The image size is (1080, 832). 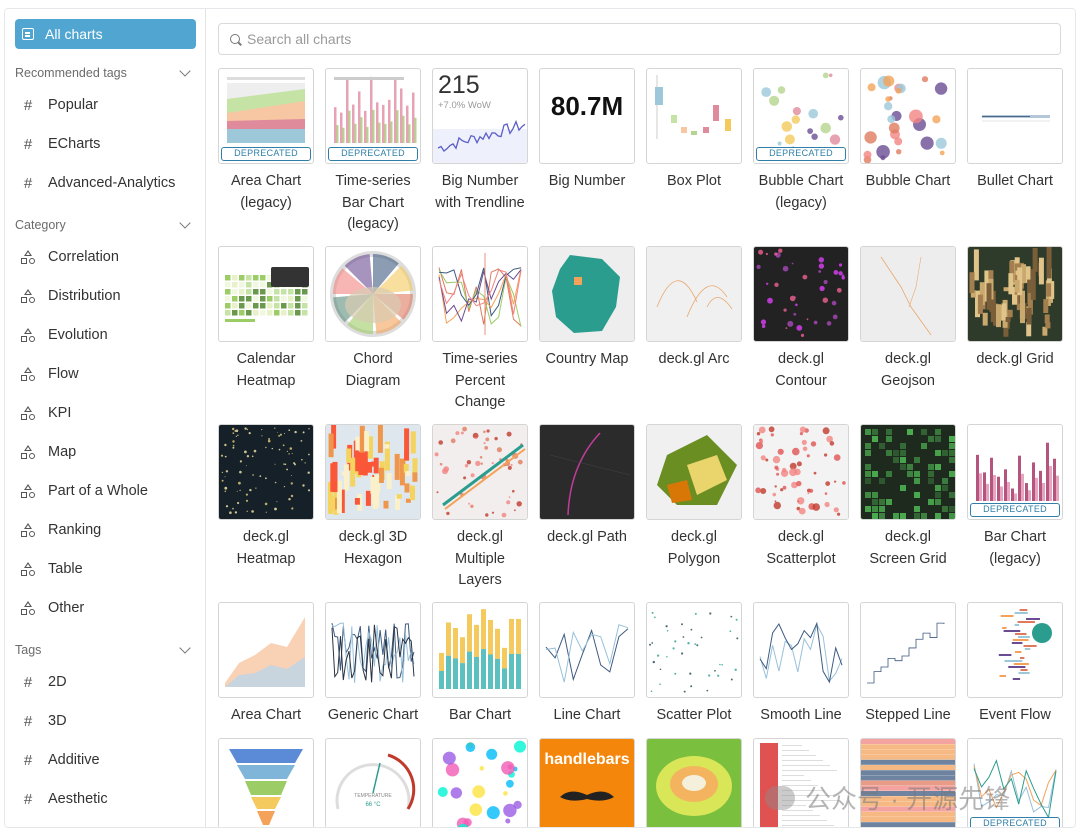 What do you see at coordinates (104, 649) in the screenshot?
I see `tags-header: Tags` at bounding box center [104, 649].